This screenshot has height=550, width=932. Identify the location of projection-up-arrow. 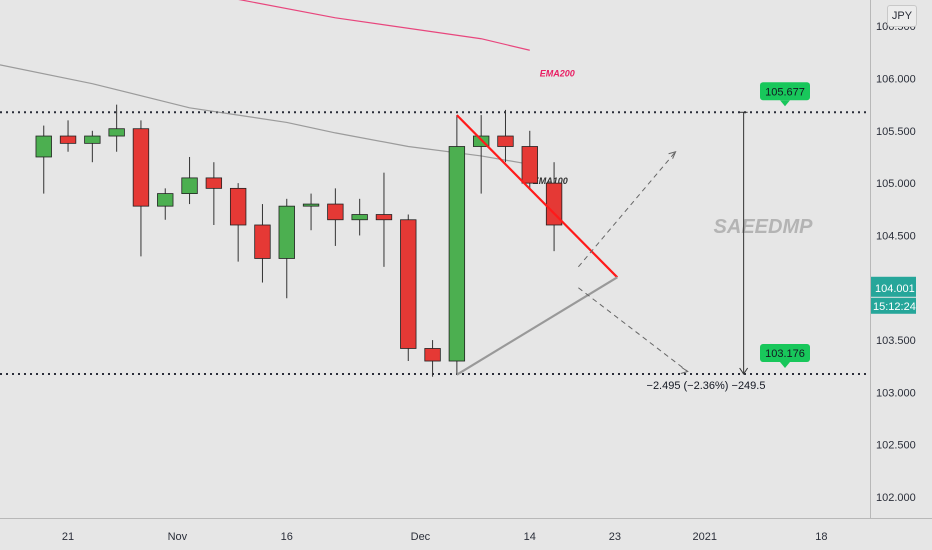
(626, 209).